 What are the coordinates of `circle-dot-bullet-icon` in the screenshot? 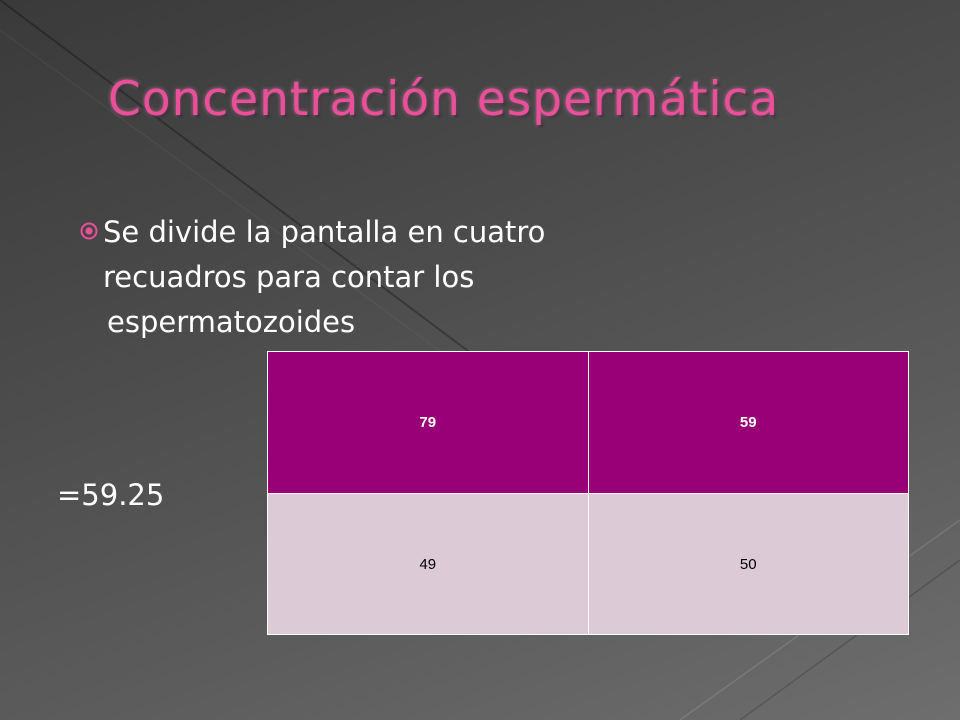 It's located at (89, 231).